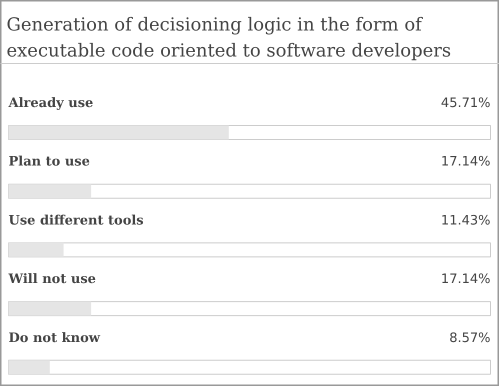 The width and height of the screenshot is (499, 386). What do you see at coordinates (49, 162) in the screenshot?
I see `y-tick-label: Plan to use` at bounding box center [49, 162].